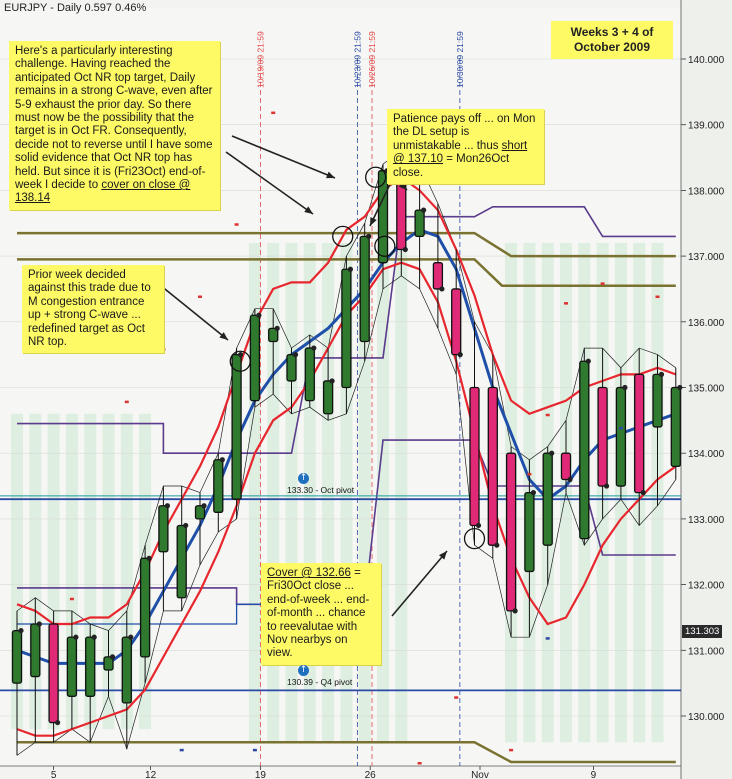 Image resolution: width=732 pixels, height=779 pixels. What do you see at coordinates (460, 152) in the screenshot?
I see `note-patience-short: short @ 137.10` at bounding box center [460, 152].